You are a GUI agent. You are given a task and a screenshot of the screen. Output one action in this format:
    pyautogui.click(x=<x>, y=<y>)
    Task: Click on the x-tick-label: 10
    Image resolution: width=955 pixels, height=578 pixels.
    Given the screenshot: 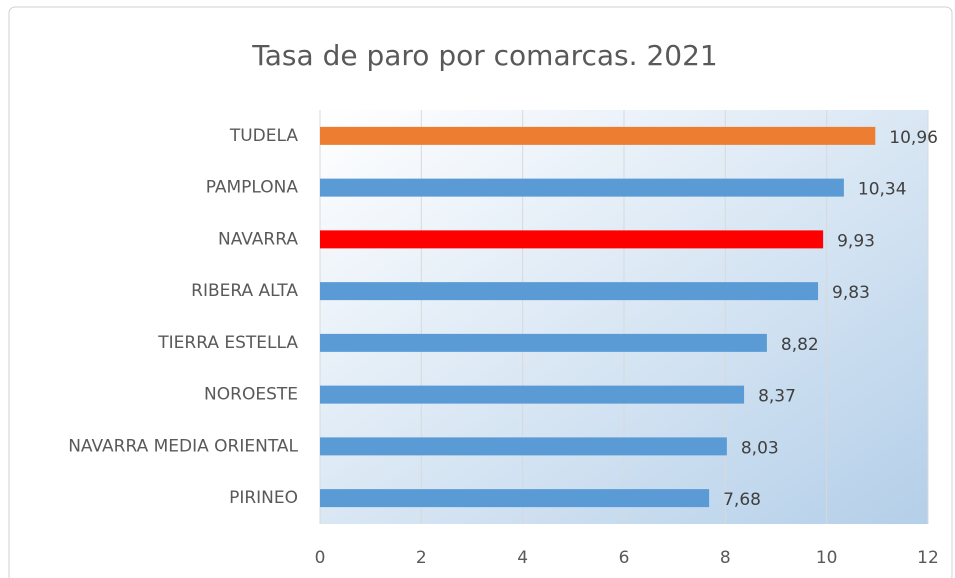 What is the action you would take?
    pyautogui.click(x=827, y=558)
    